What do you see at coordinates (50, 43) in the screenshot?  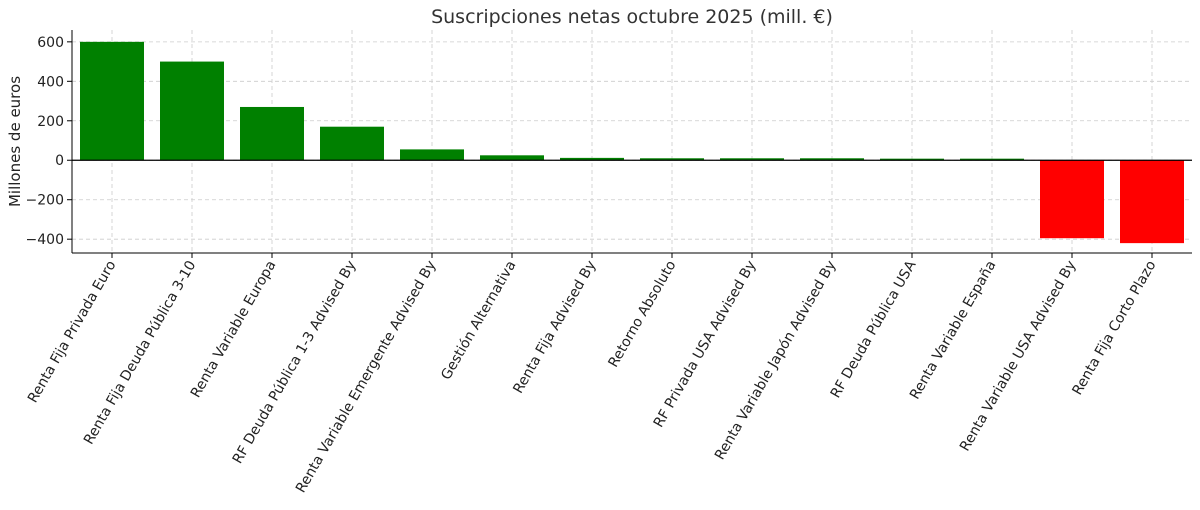 I see `y-tick-label: 600` at bounding box center [50, 43].